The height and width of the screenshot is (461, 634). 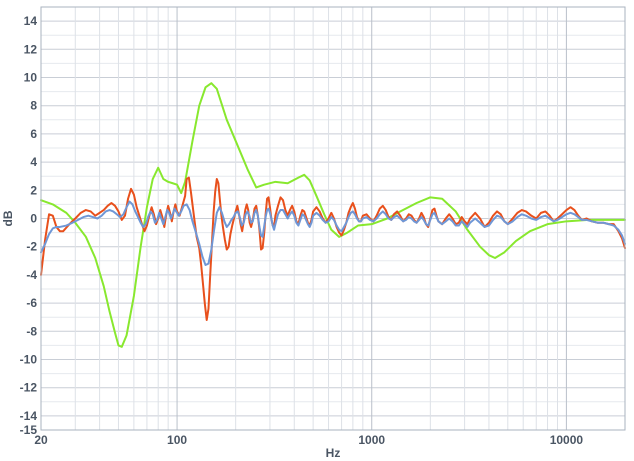 I want to click on y-tick-label: -2, so click(x=31, y=247).